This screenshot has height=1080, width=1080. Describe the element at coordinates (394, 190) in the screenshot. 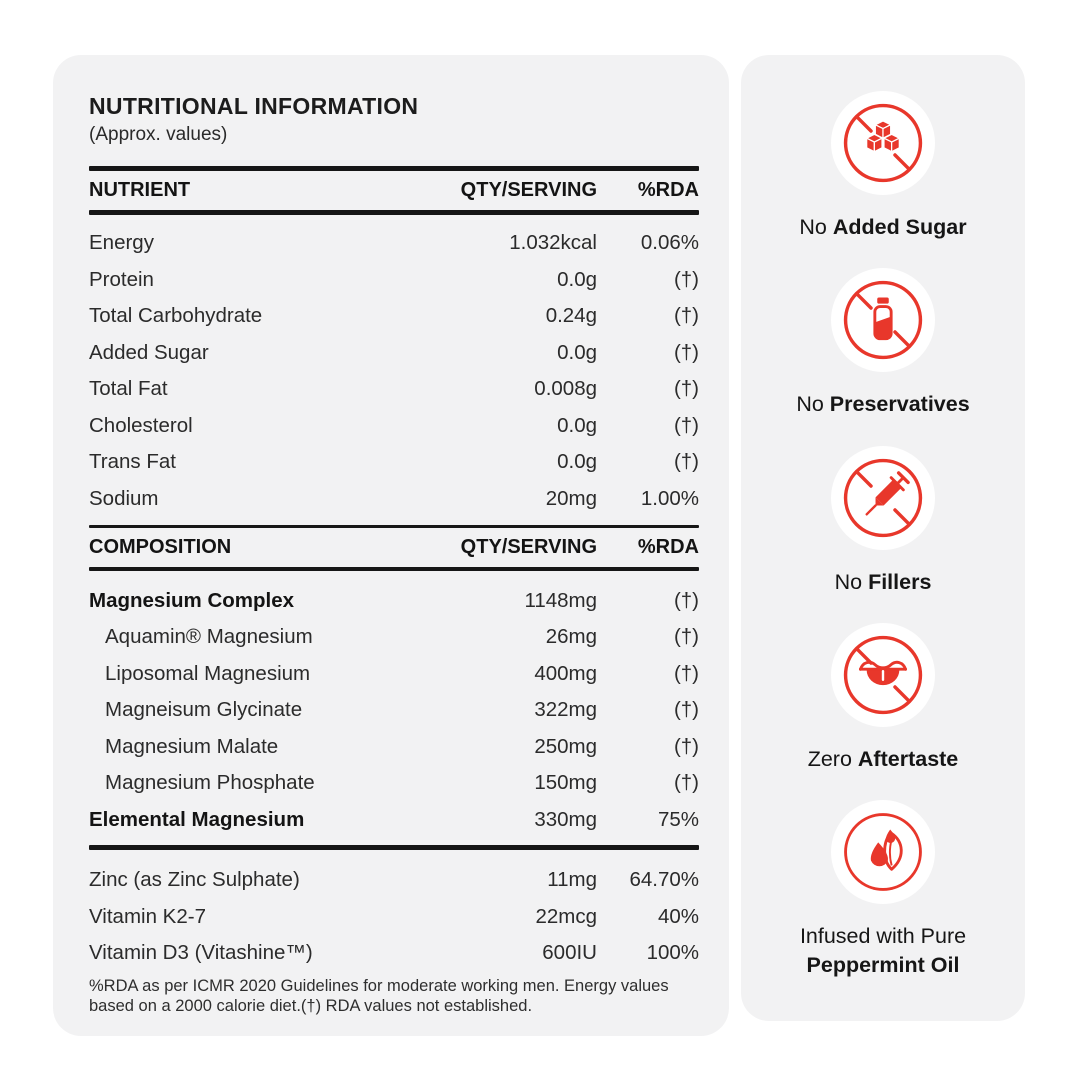

I see `nutrient-header-row: NUTRIENT QTY/SERVING %RDA` at that location.